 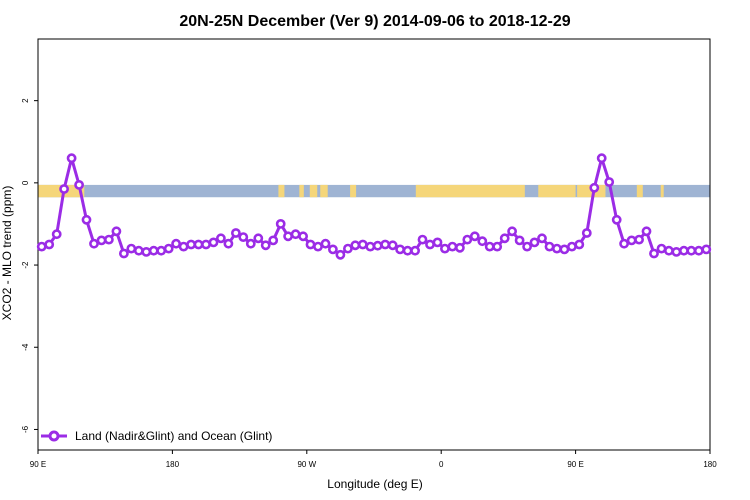 I want to click on x-axis: 90 E 180 90 W 0 90 E 180, so click(x=373, y=459).